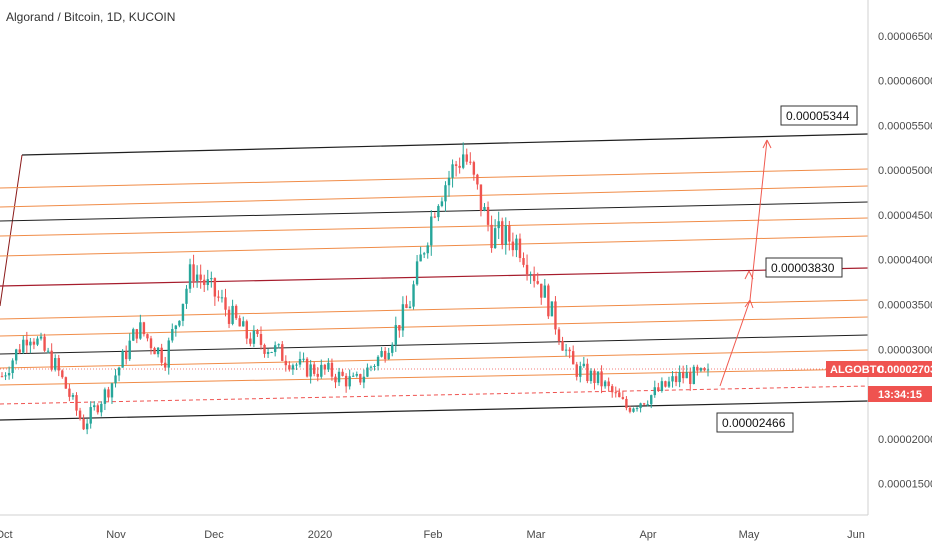 This screenshot has width=932, height=550. What do you see at coordinates (434, 410) in the screenshot?
I see `channel-line-bottom` at bounding box center [434, 410].